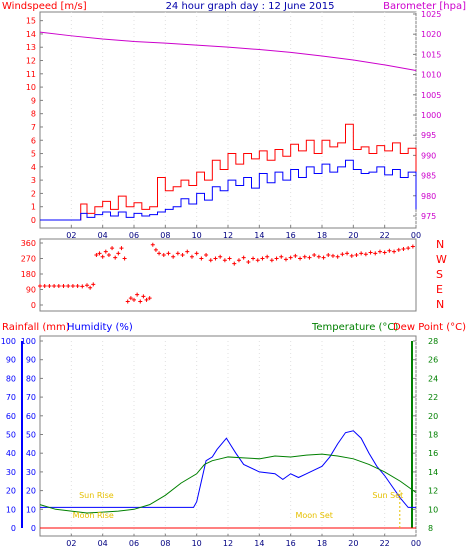 This screenshot has width=468, height=555. Describe the element at coordinates (33, 305) in the screenshot. I see `direction-tick-label: 0` at that location.